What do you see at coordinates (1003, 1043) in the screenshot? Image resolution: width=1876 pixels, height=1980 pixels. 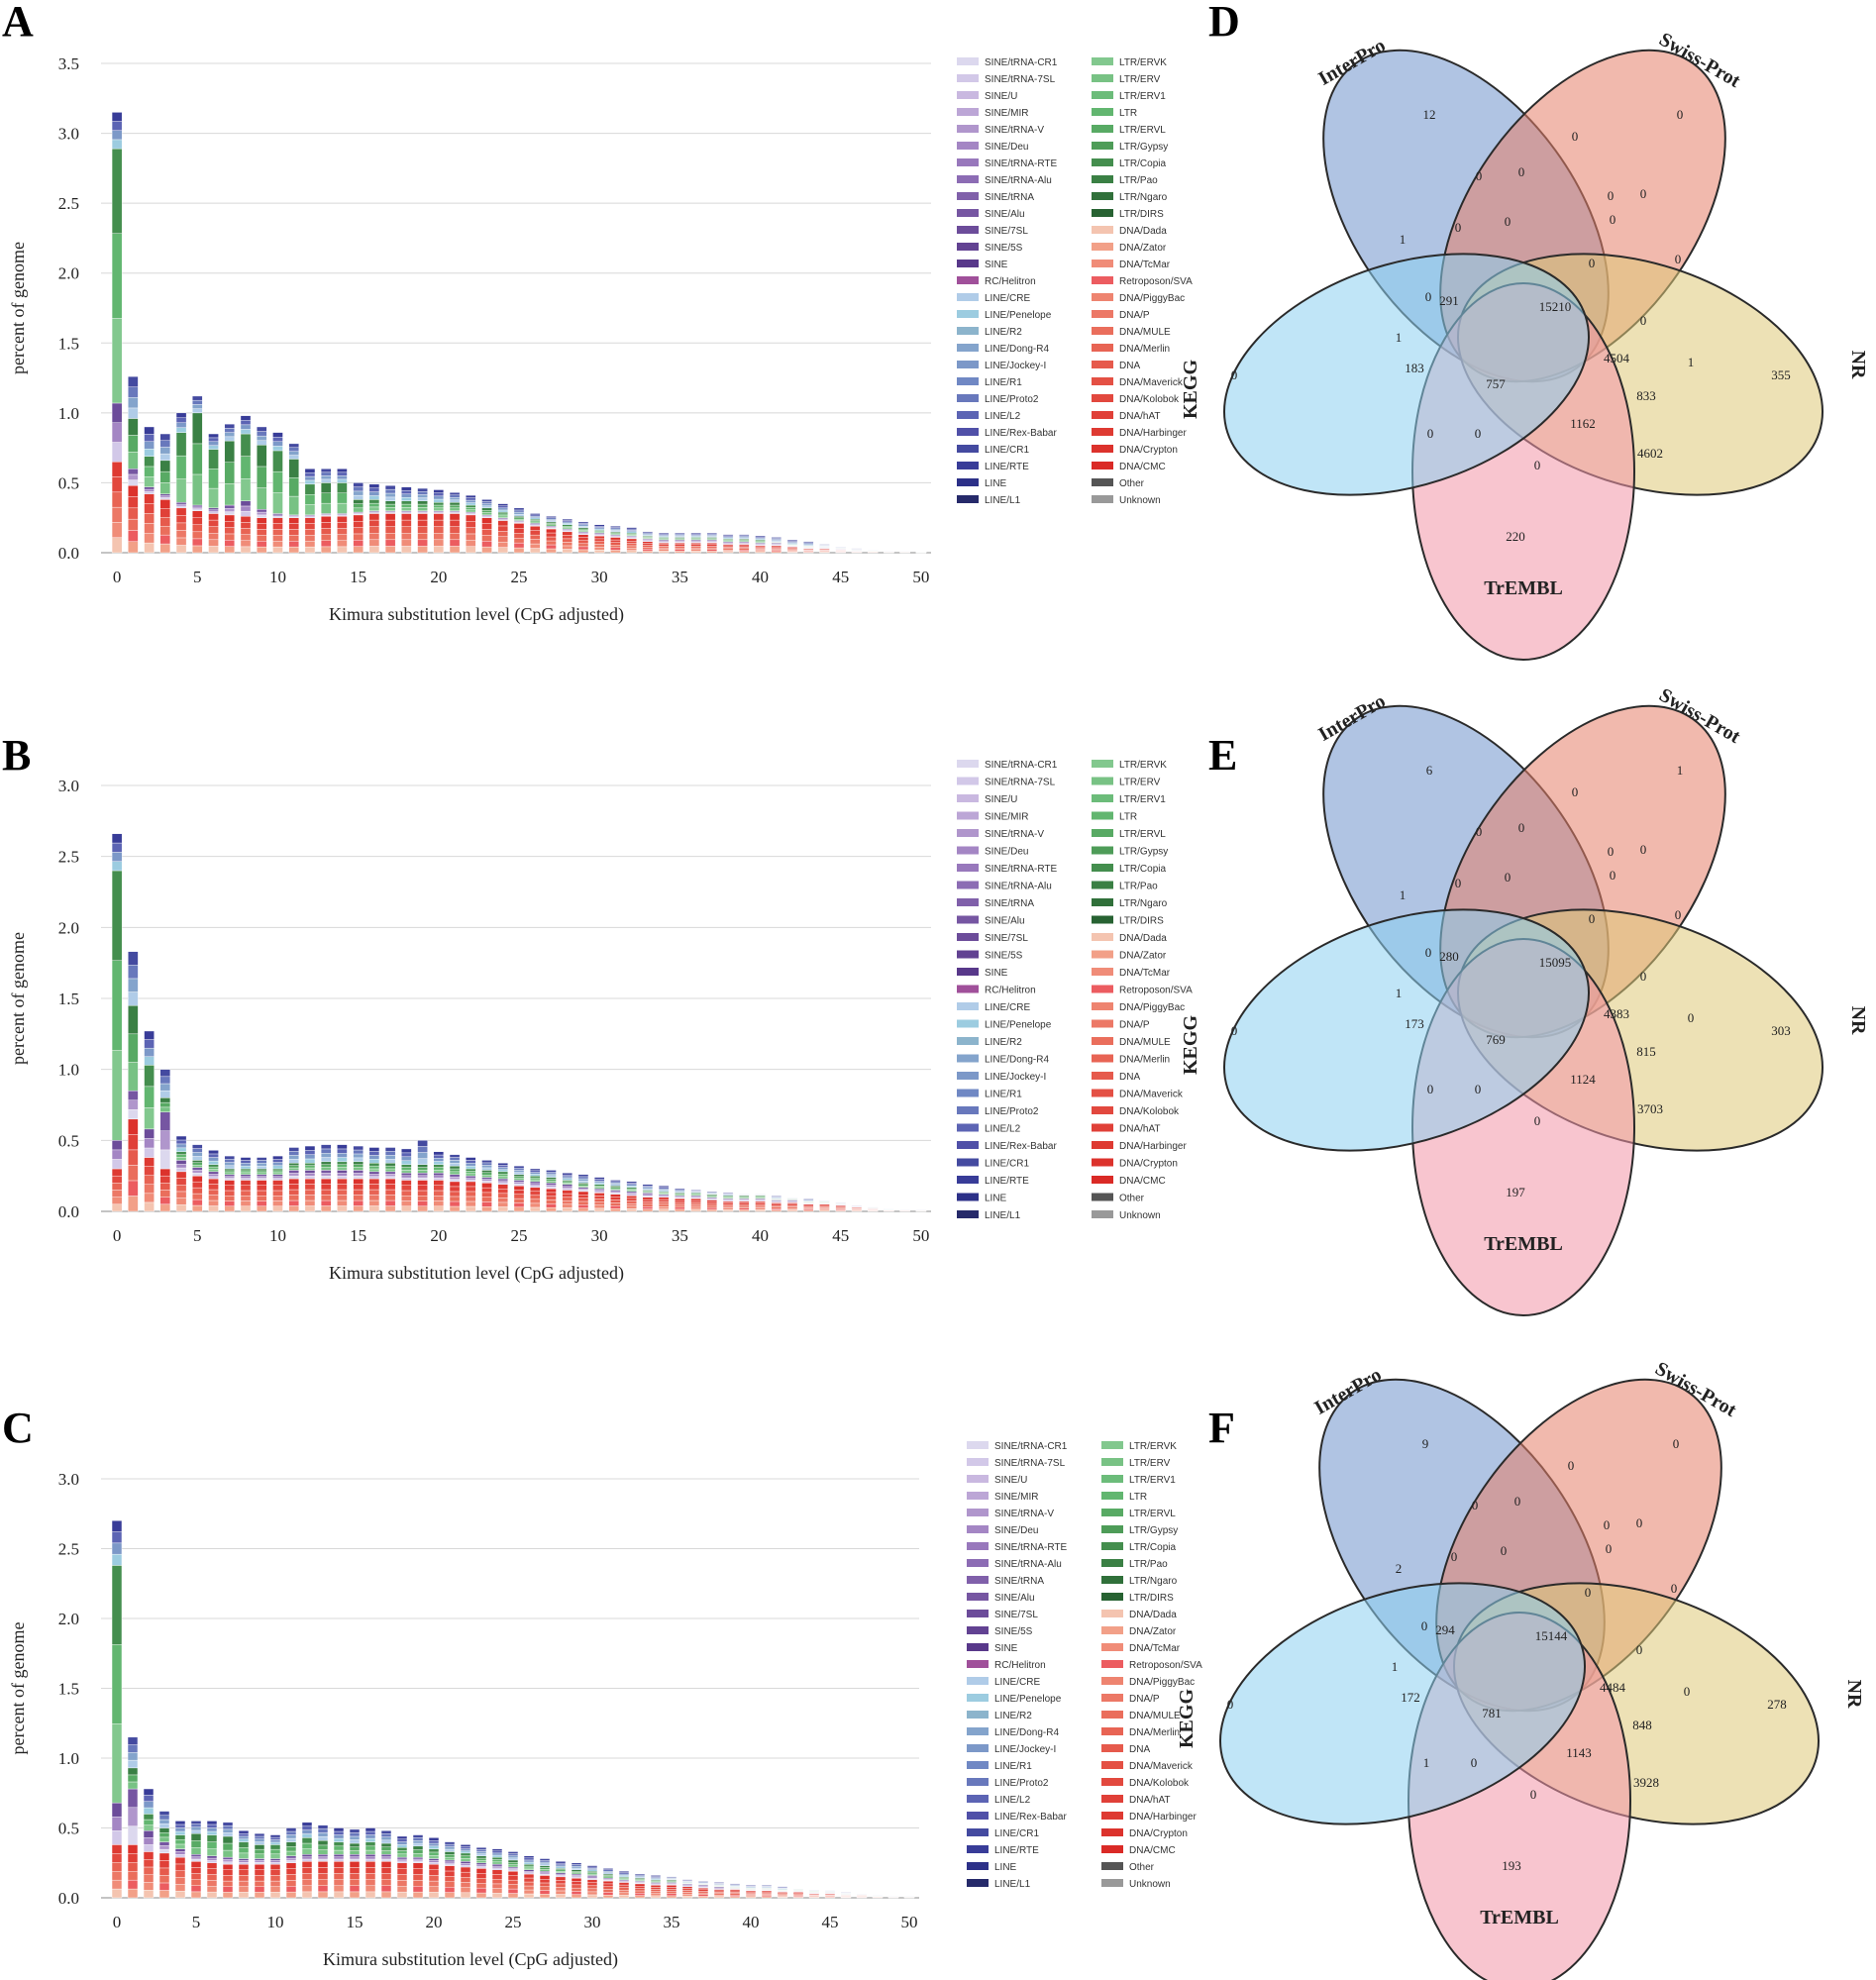 I see `legend-label: LINE/R2` at bounding box center [1003, 1043].